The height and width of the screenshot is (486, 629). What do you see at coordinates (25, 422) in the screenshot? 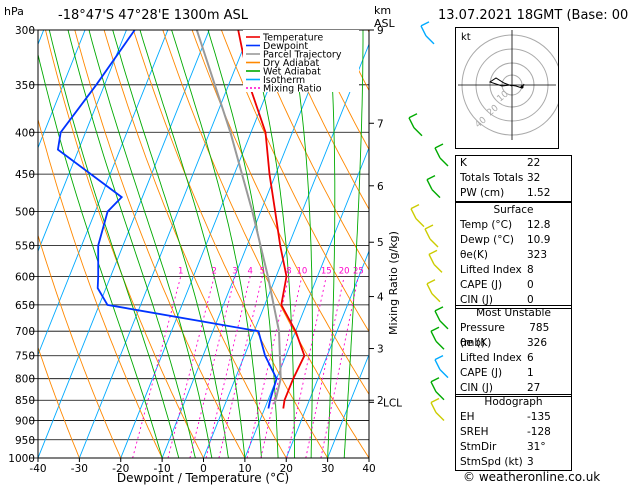
I see `pressure-tick-label: 900` at bounding box center [25, 422].